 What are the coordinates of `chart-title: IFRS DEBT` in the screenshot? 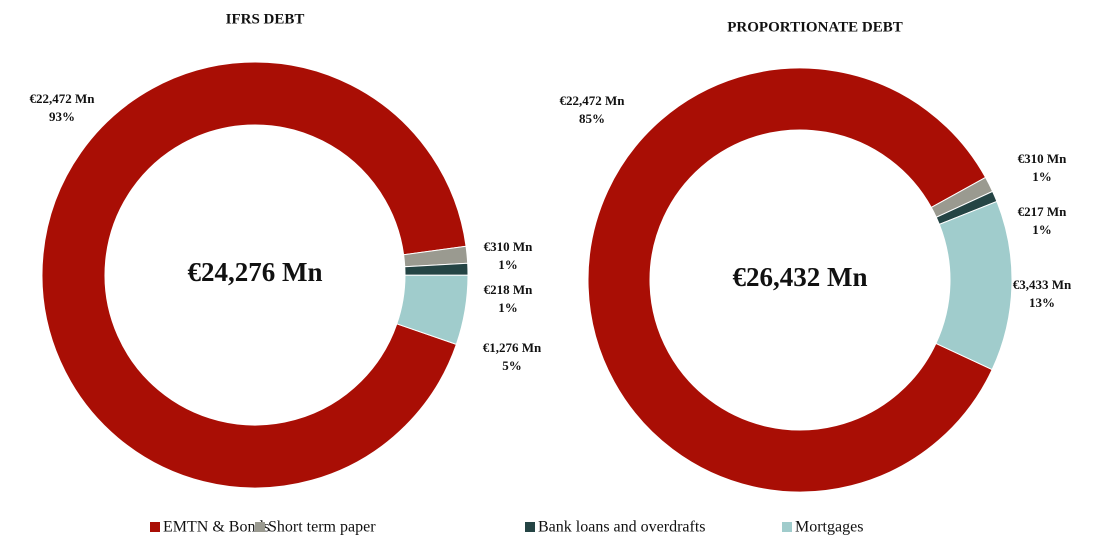 It's located at (265, 19).